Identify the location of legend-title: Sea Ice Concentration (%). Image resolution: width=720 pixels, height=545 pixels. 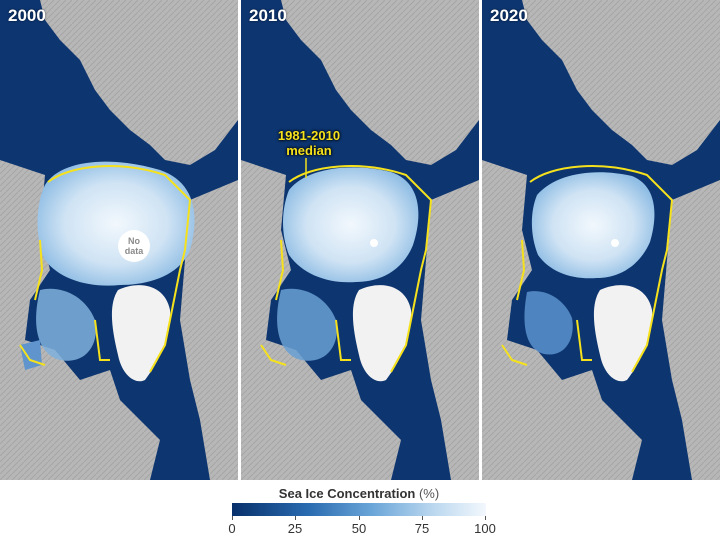
(359, 493).